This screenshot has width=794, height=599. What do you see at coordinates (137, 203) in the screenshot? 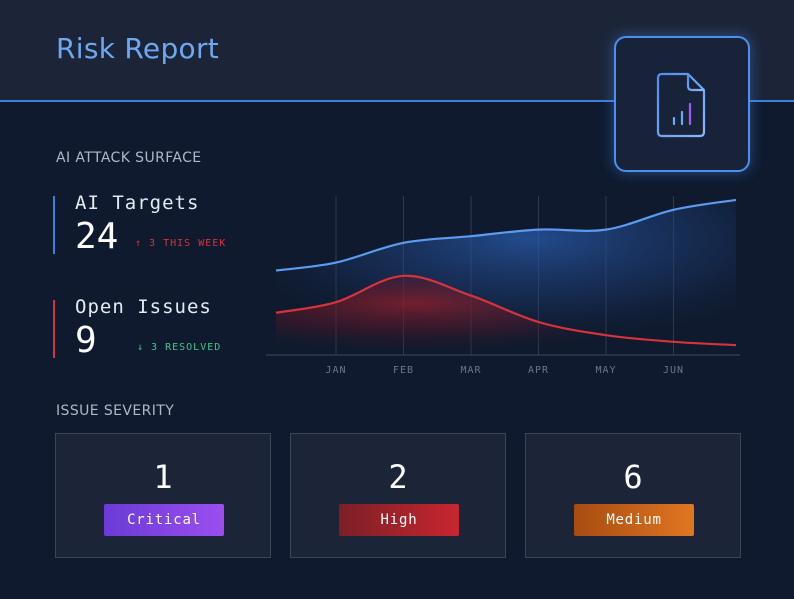
I see `ai-targets-label: AI Targets` at bounding box center [137, 203].